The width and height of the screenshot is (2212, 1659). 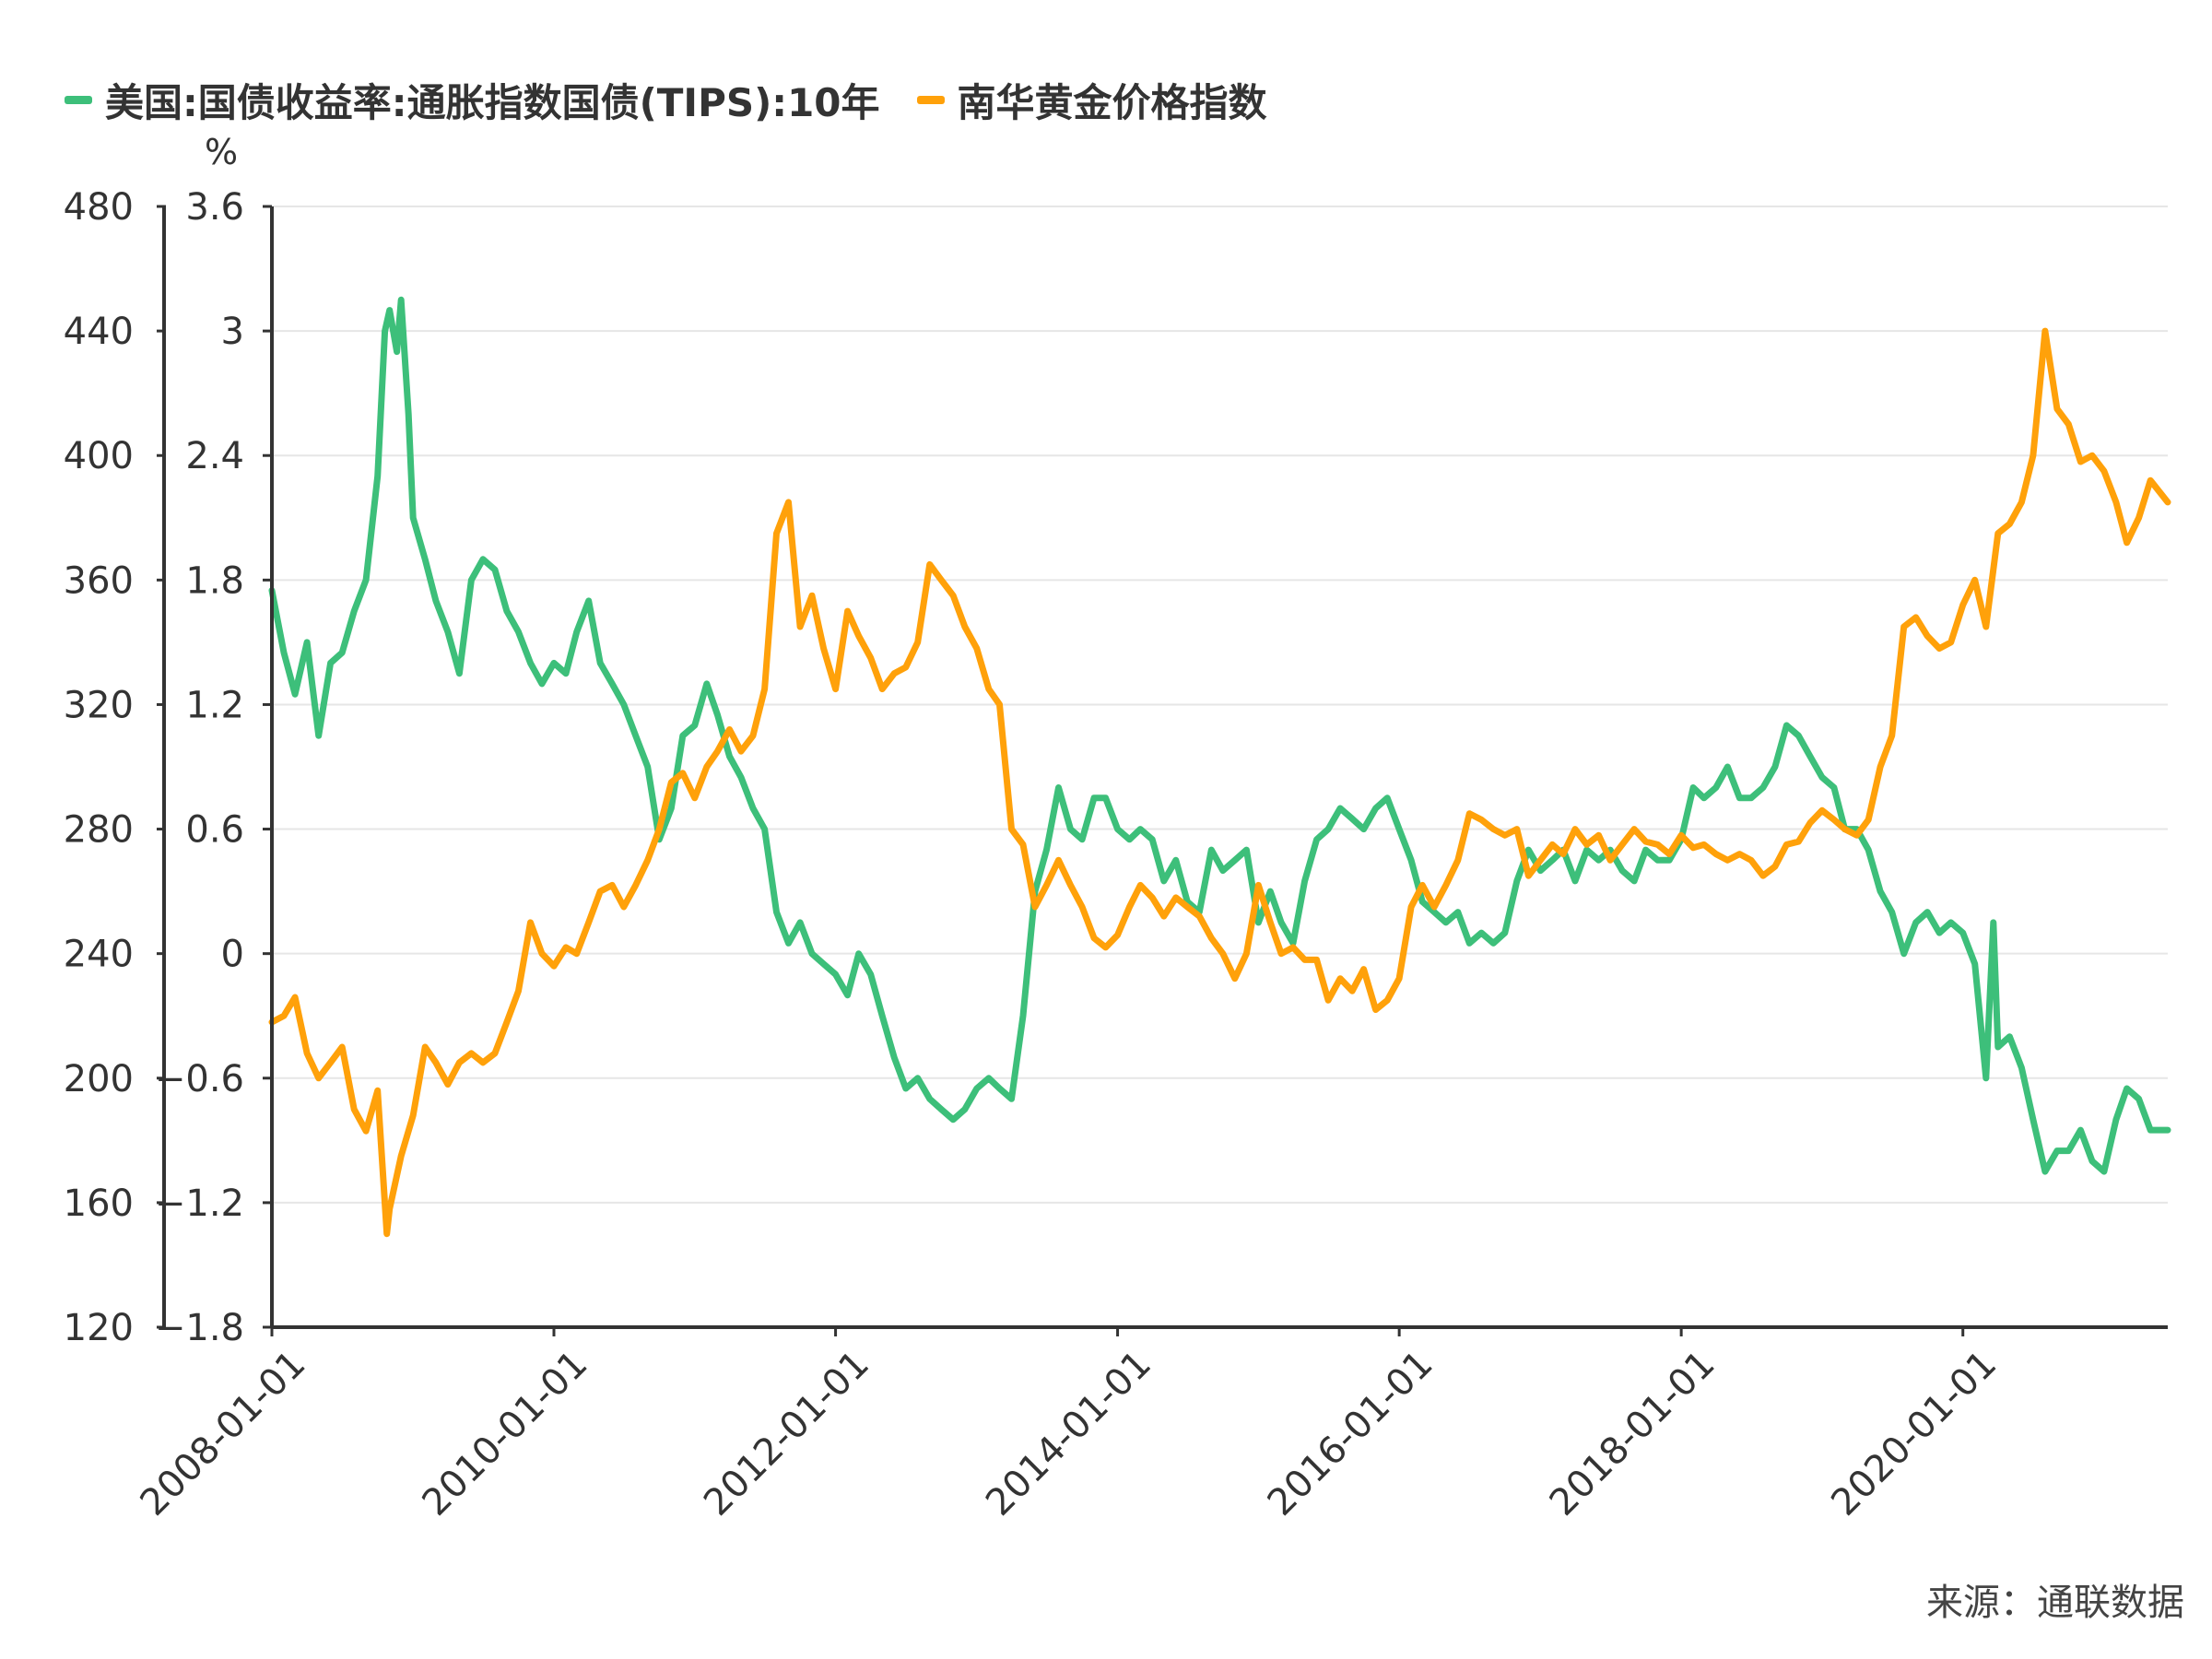 What do you see at coordinates (492, 102) in the screenshot?
I see `legend-label-tips-yield: 美国:国债收益率:通胀指数国债(TIPS):10年` at bounding box center [492, 102].